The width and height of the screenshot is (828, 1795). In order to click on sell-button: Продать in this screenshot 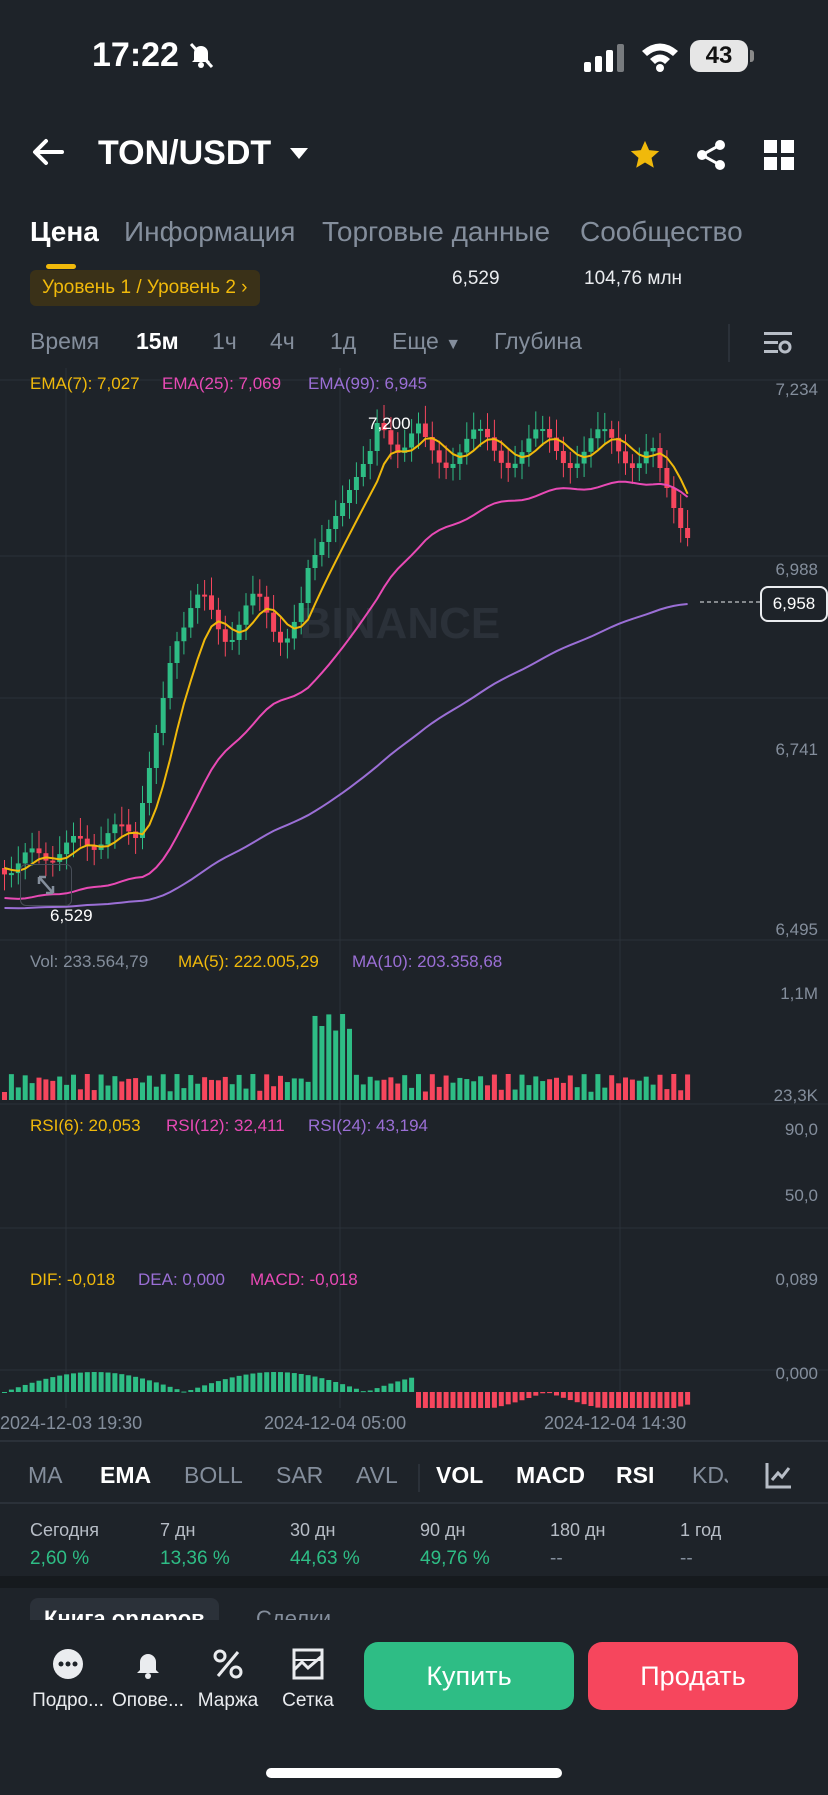, I will do `click(693, 1676)`.